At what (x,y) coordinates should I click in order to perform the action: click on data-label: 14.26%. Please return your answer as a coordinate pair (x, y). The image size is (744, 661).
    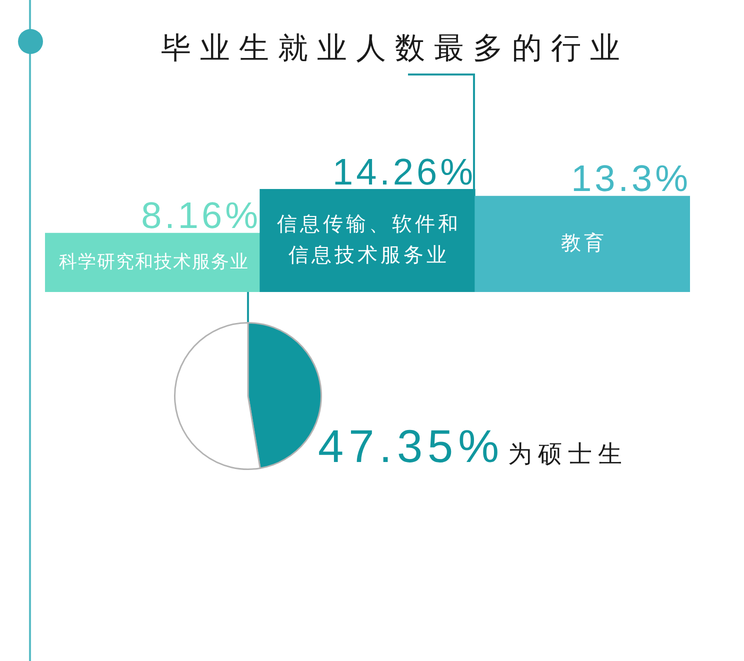
    Looking at the image, I should click on (404, 171).